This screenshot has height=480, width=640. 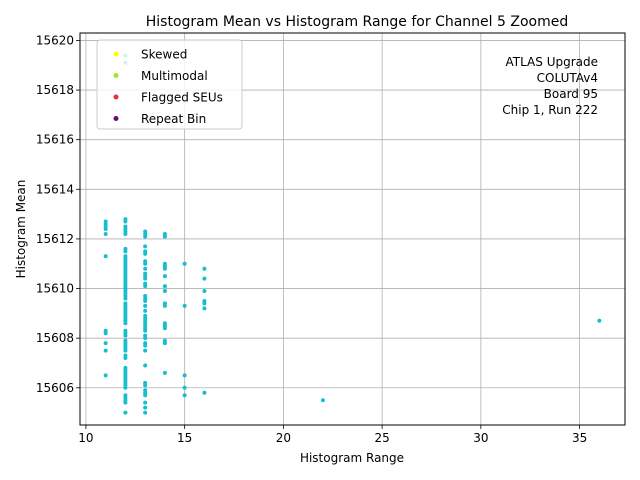 I want to click on x-axis-ticks: 10 15 20 25 30 35, so click(x=332, y=435).